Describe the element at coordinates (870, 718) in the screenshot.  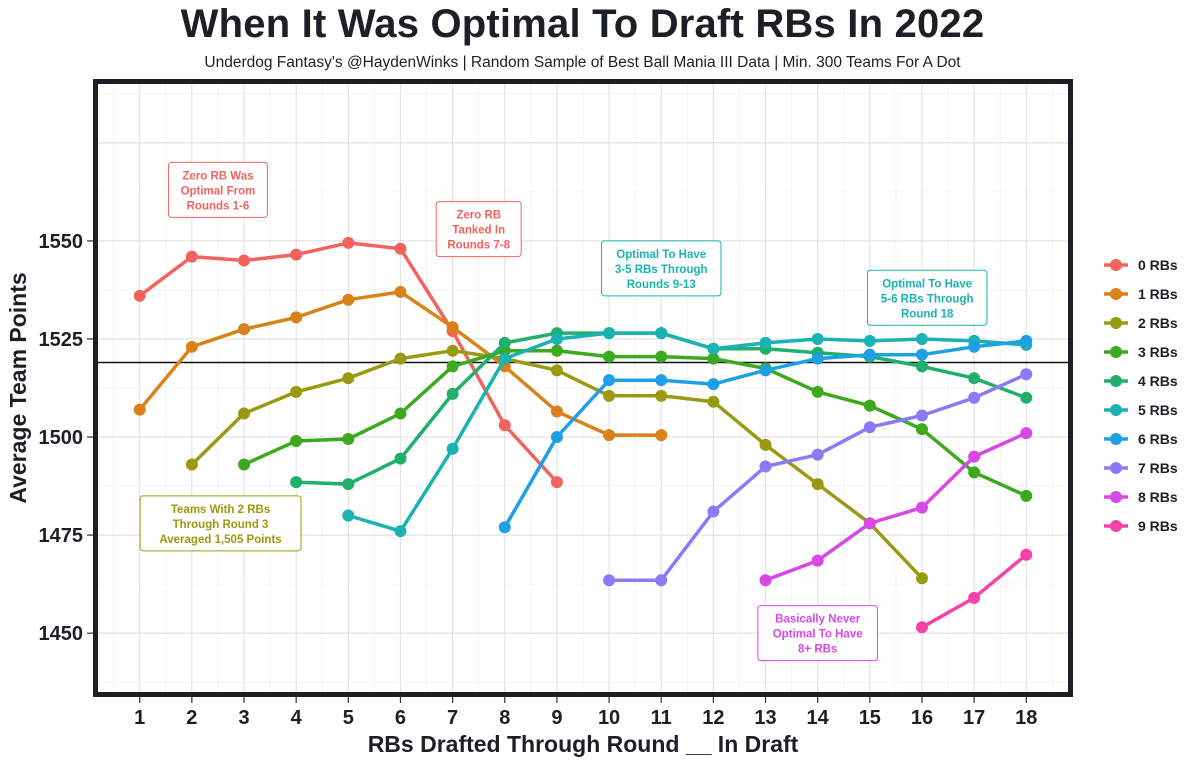
I see `x-tick-label: 15` at that location.